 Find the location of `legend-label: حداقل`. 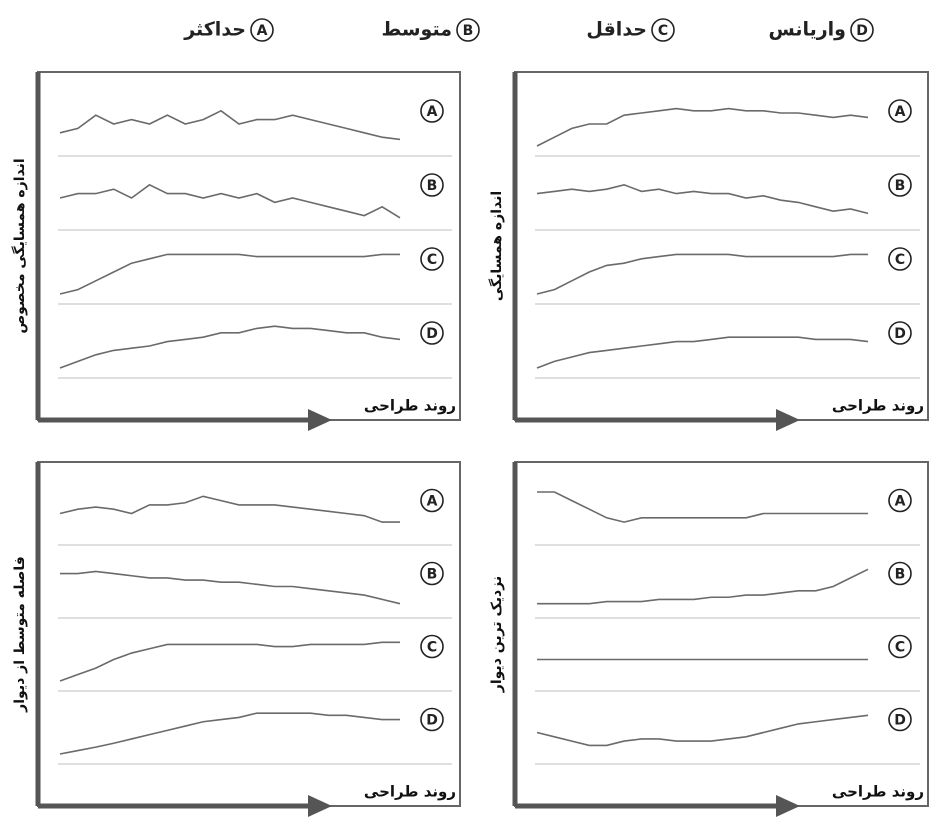

legend-label: حداقل is located at coordinates (616, 30).